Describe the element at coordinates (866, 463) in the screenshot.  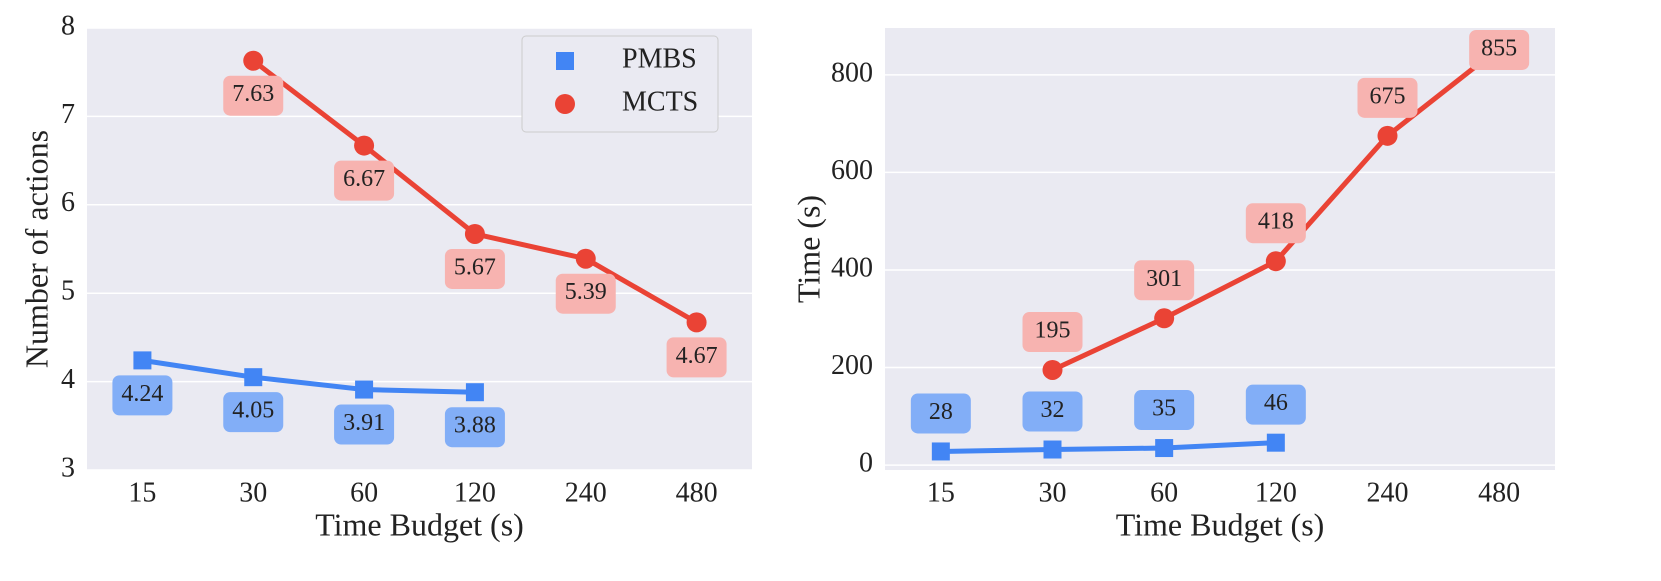
I see `y-tick-label: 0` at that location.